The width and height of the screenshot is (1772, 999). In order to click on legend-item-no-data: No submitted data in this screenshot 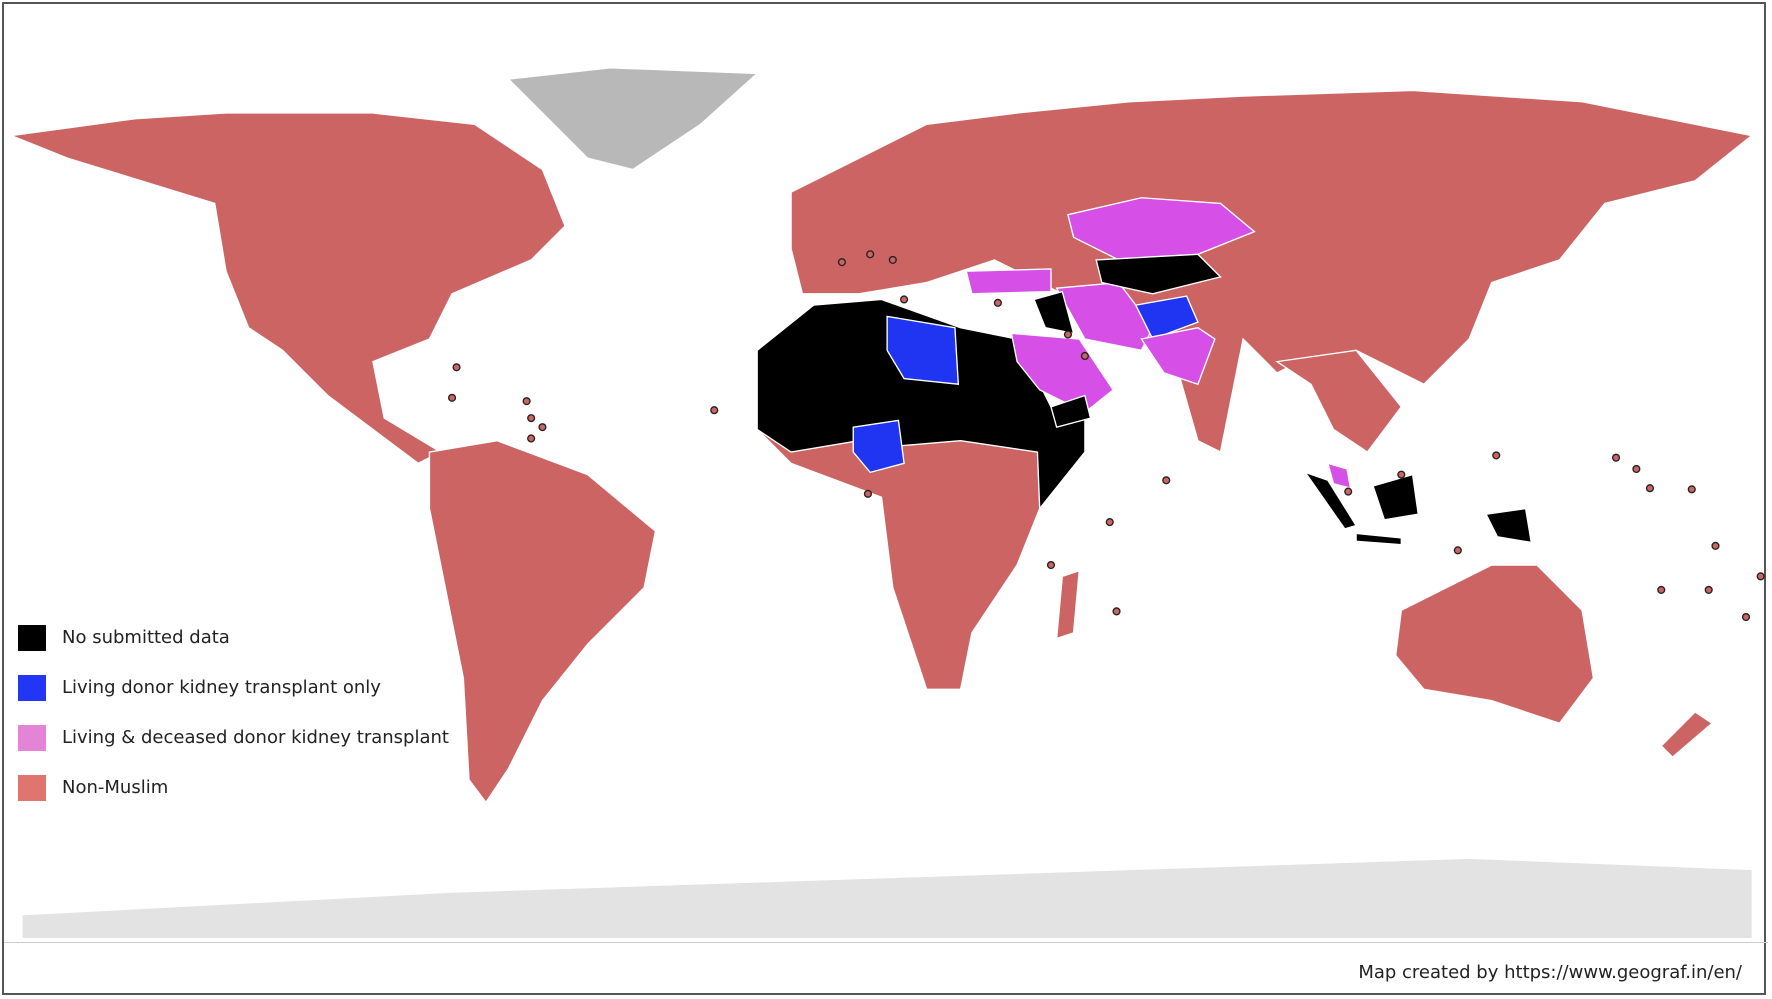, I will do `click(233, 637)`.